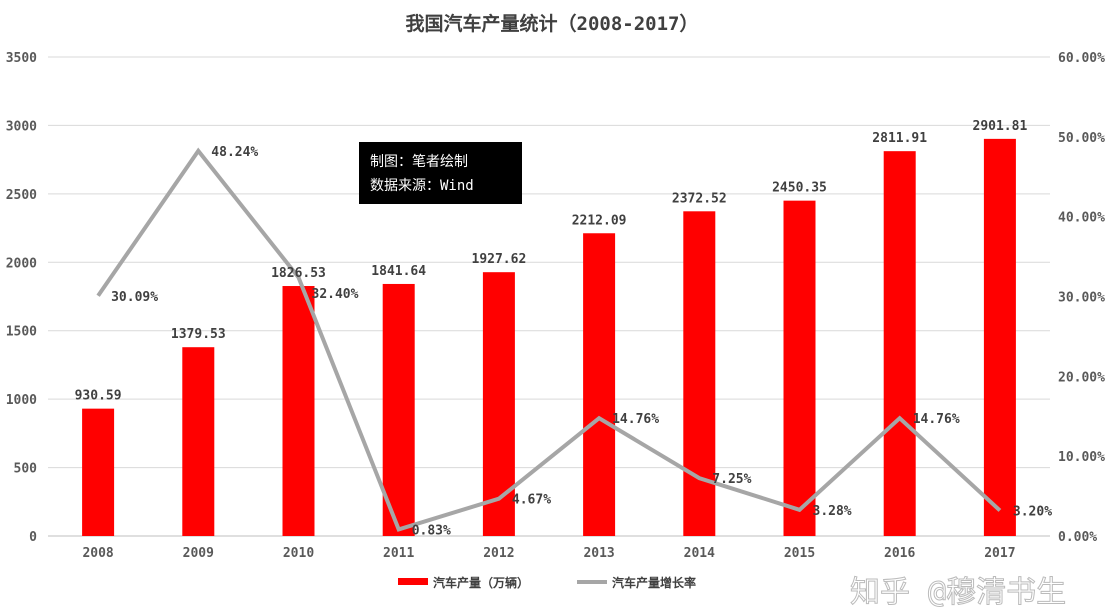  What do you see at coordinates (1081, 377) in the screenshot?
I see `y-right-tick-label: 20.00%` at bounding box center [1081, 377].